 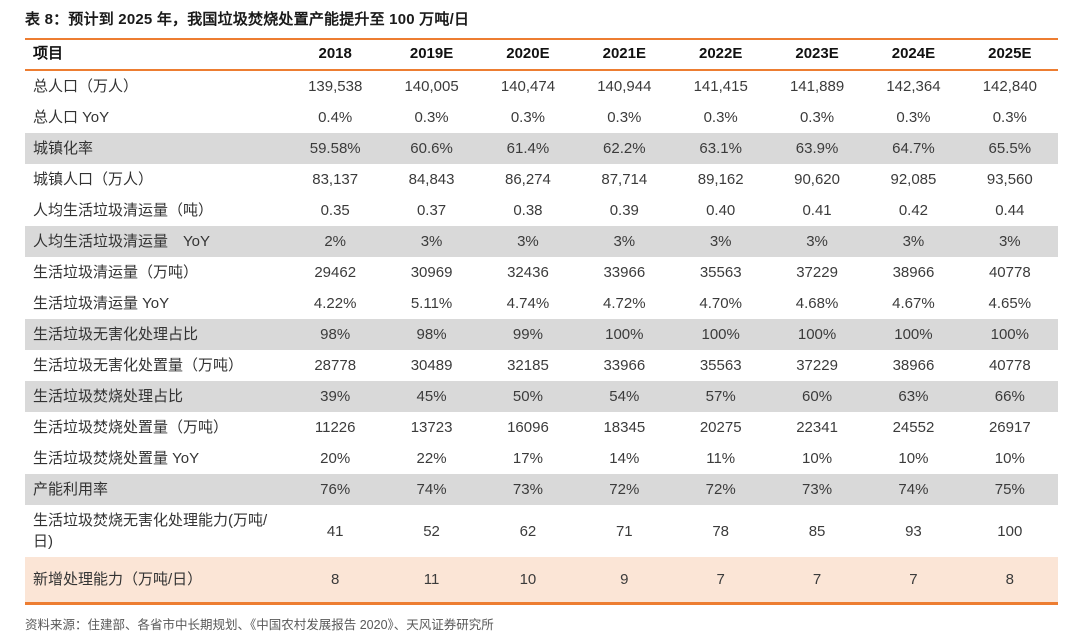 What do you see at coordinates (720, 179) in the screenshot?
I see `cell-value: 89,162` at bounding box center [720, 179].